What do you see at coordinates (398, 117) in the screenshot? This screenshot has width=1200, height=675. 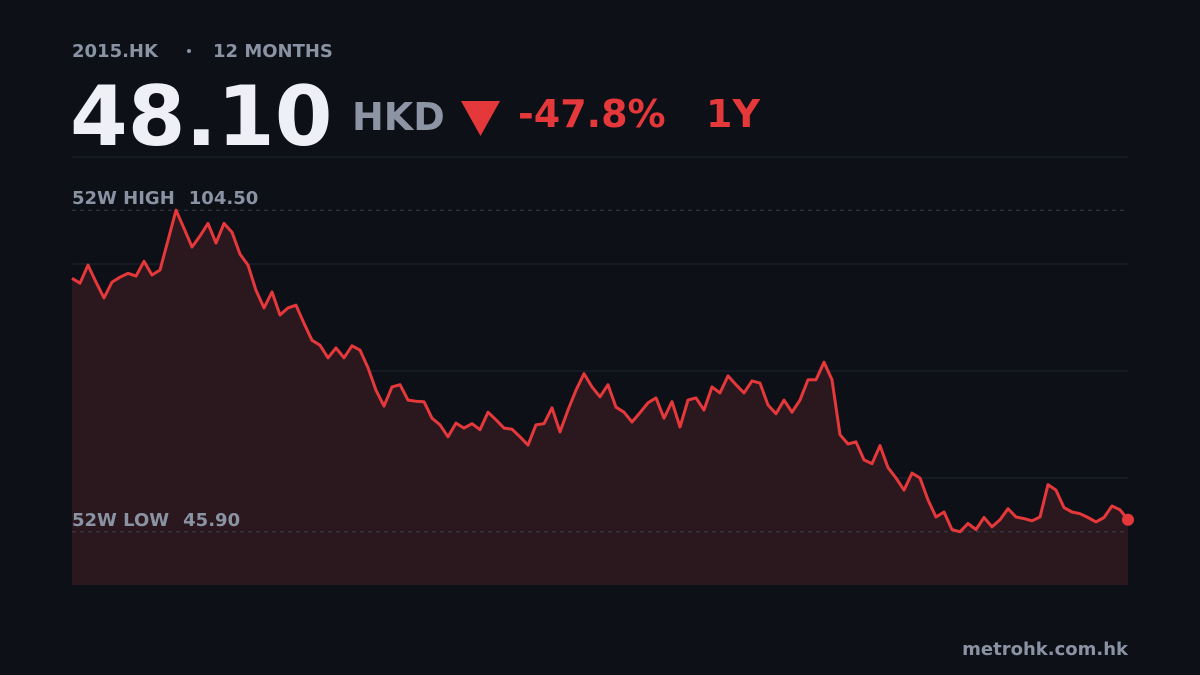 I see `currency: HKD` at bounding box center [398, 117].